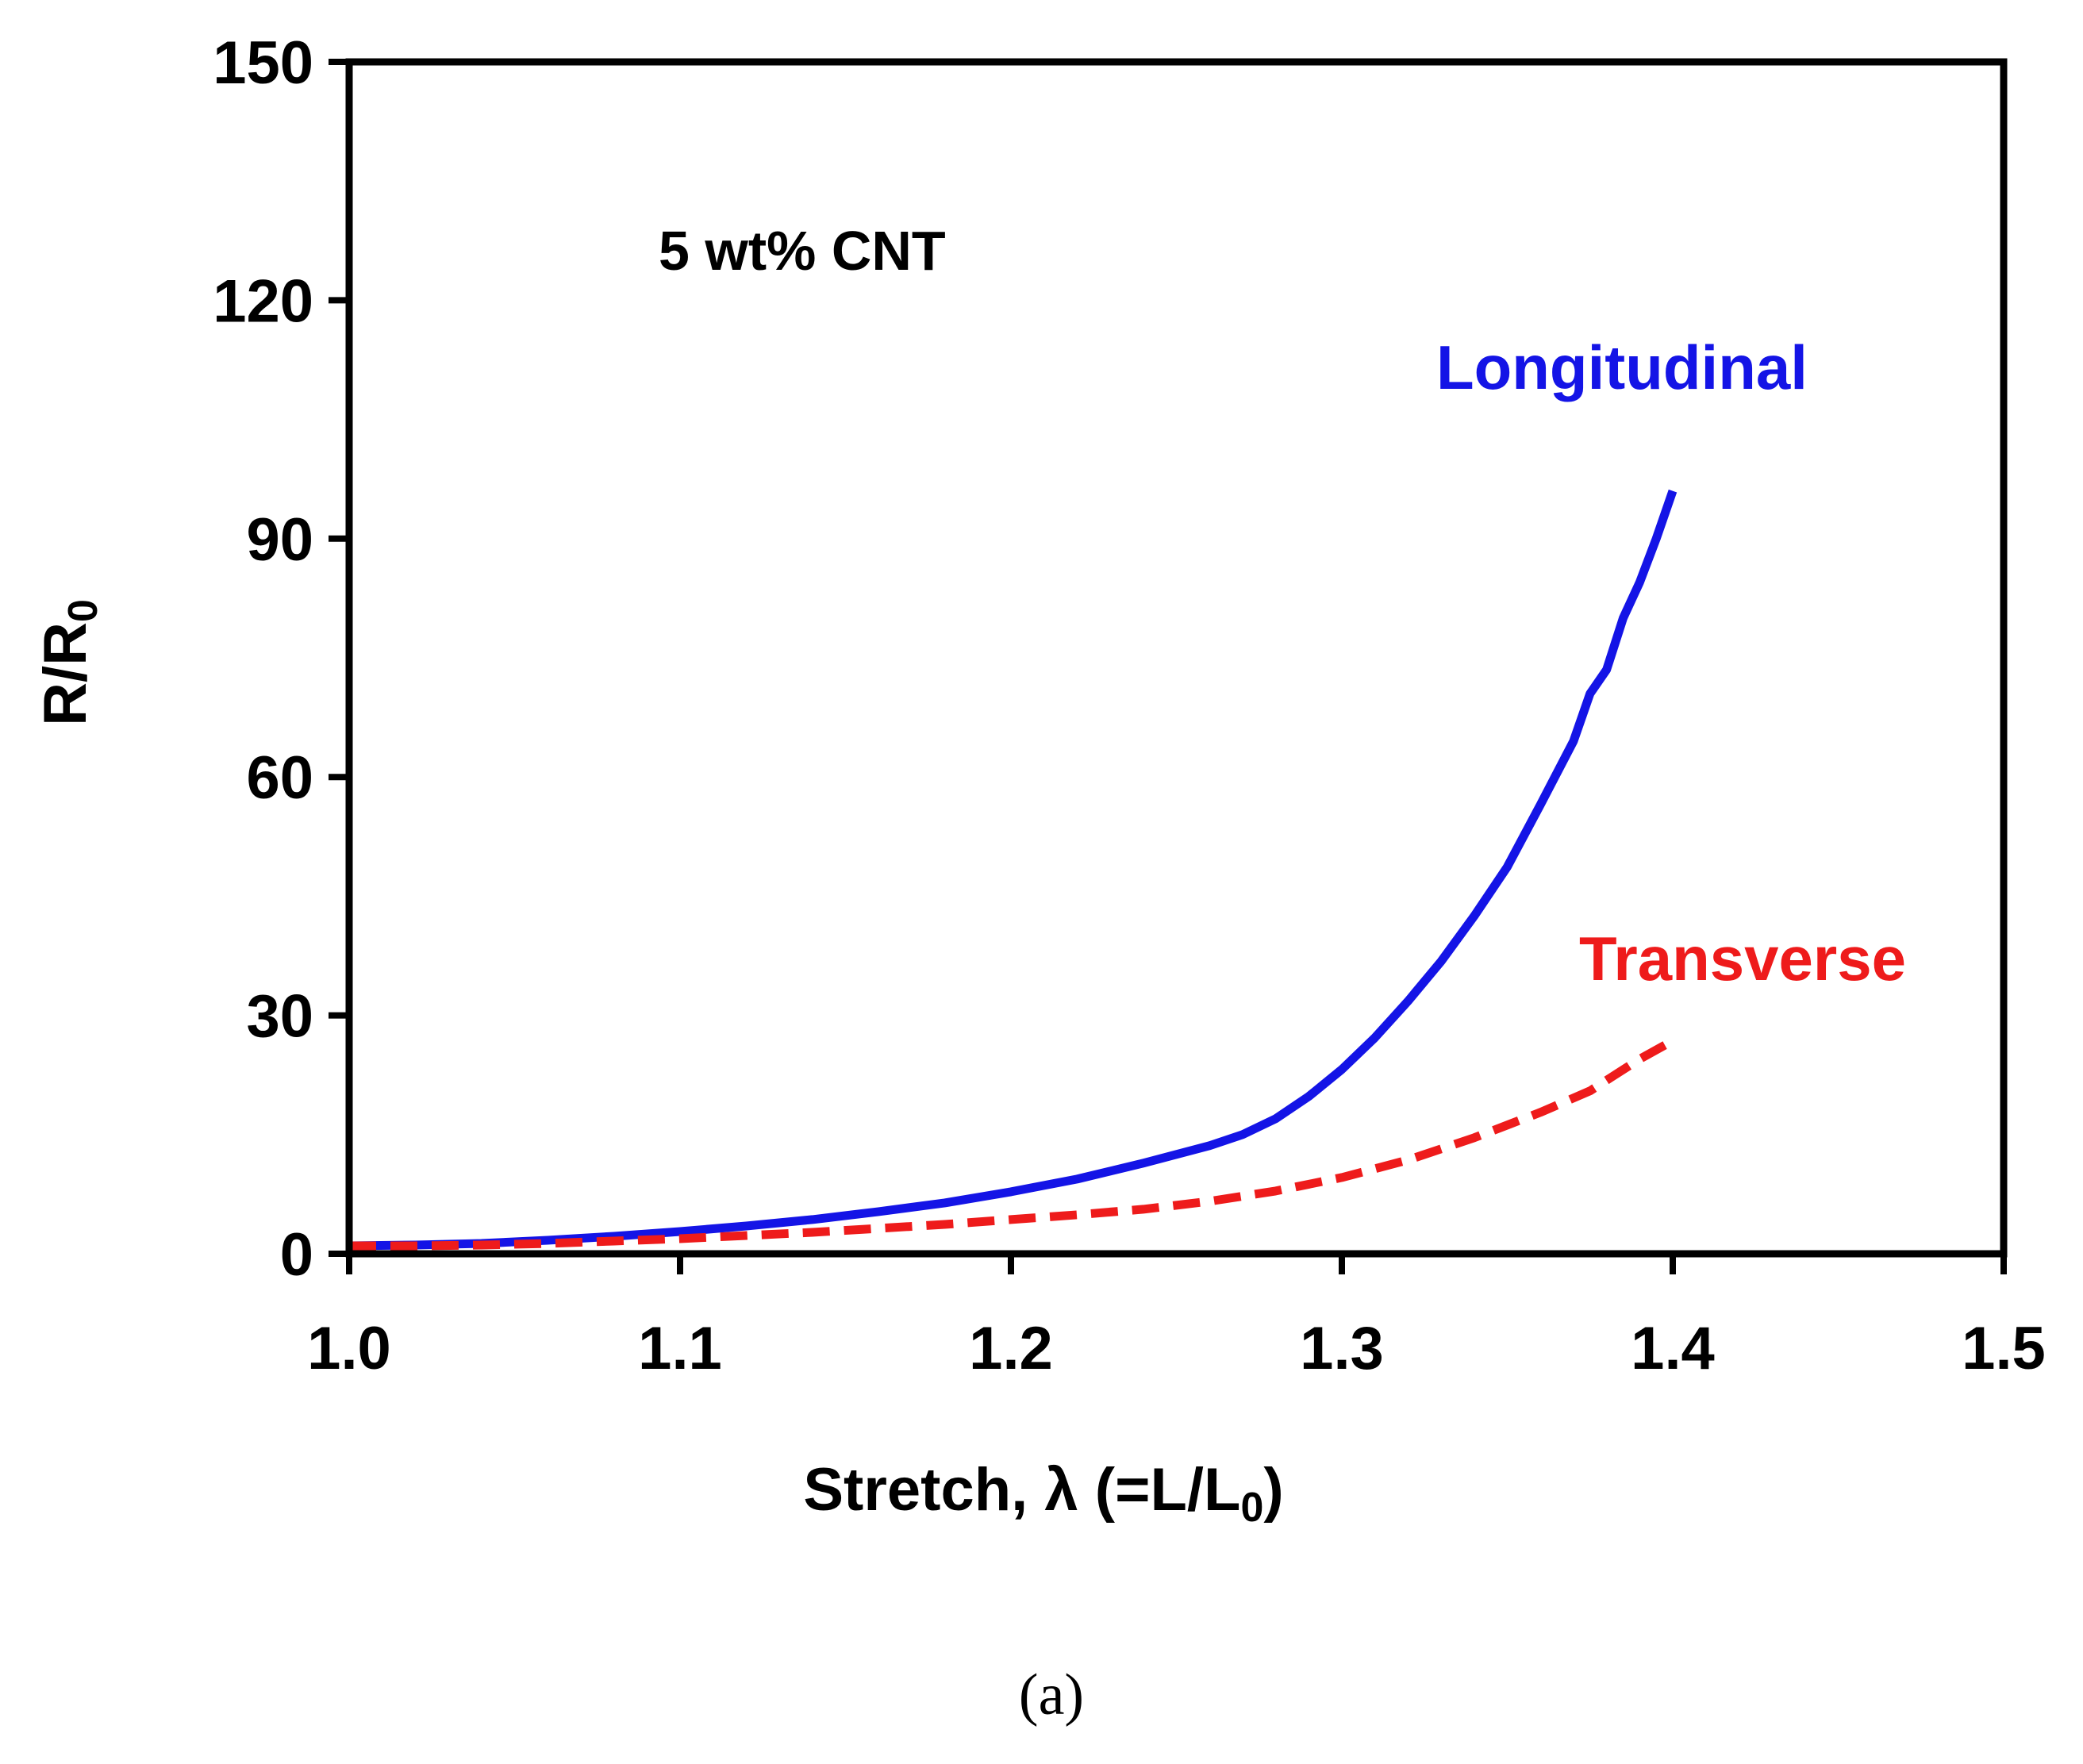 The height and width of the screenshot is (1764, 2083). Describe the element at coordinates (279, 778) in the screenshot. I see `y-tick-label: 60` at that location.